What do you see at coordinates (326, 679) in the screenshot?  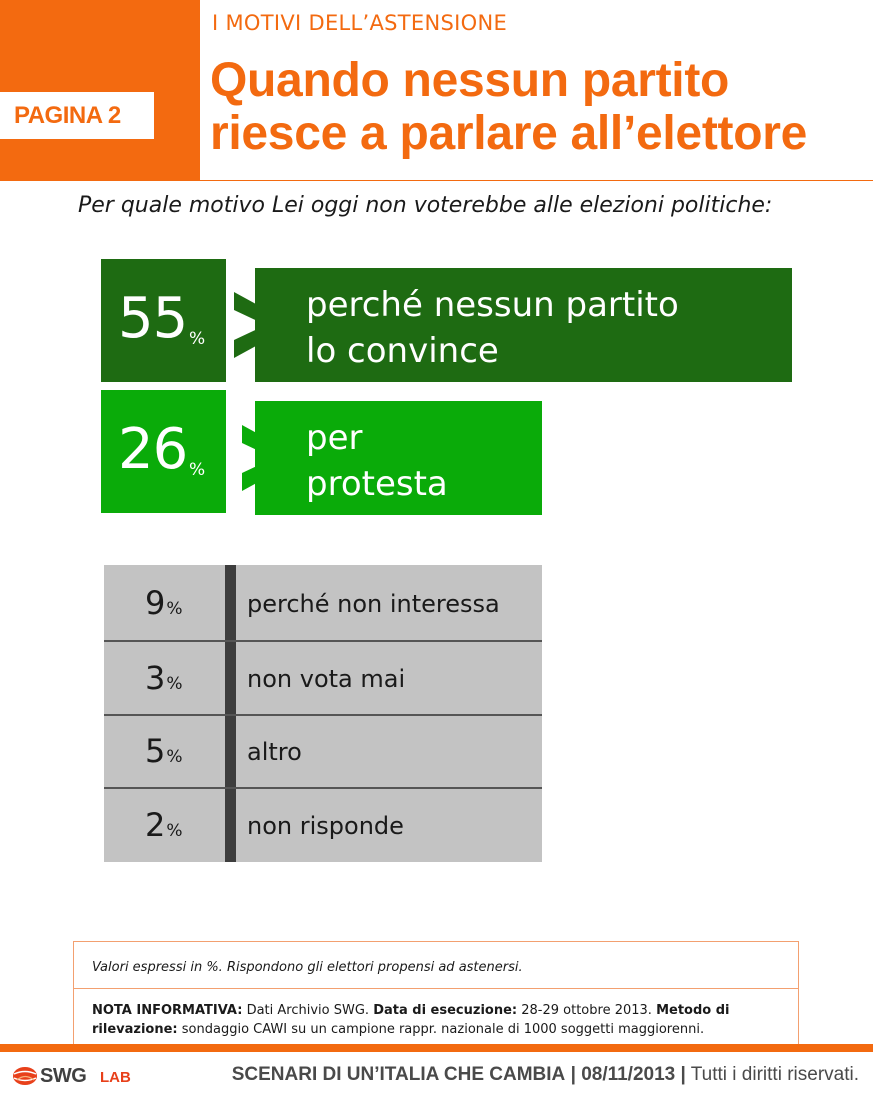 I see `table-row-label: non vota mai` at bounding box center [326, 679].